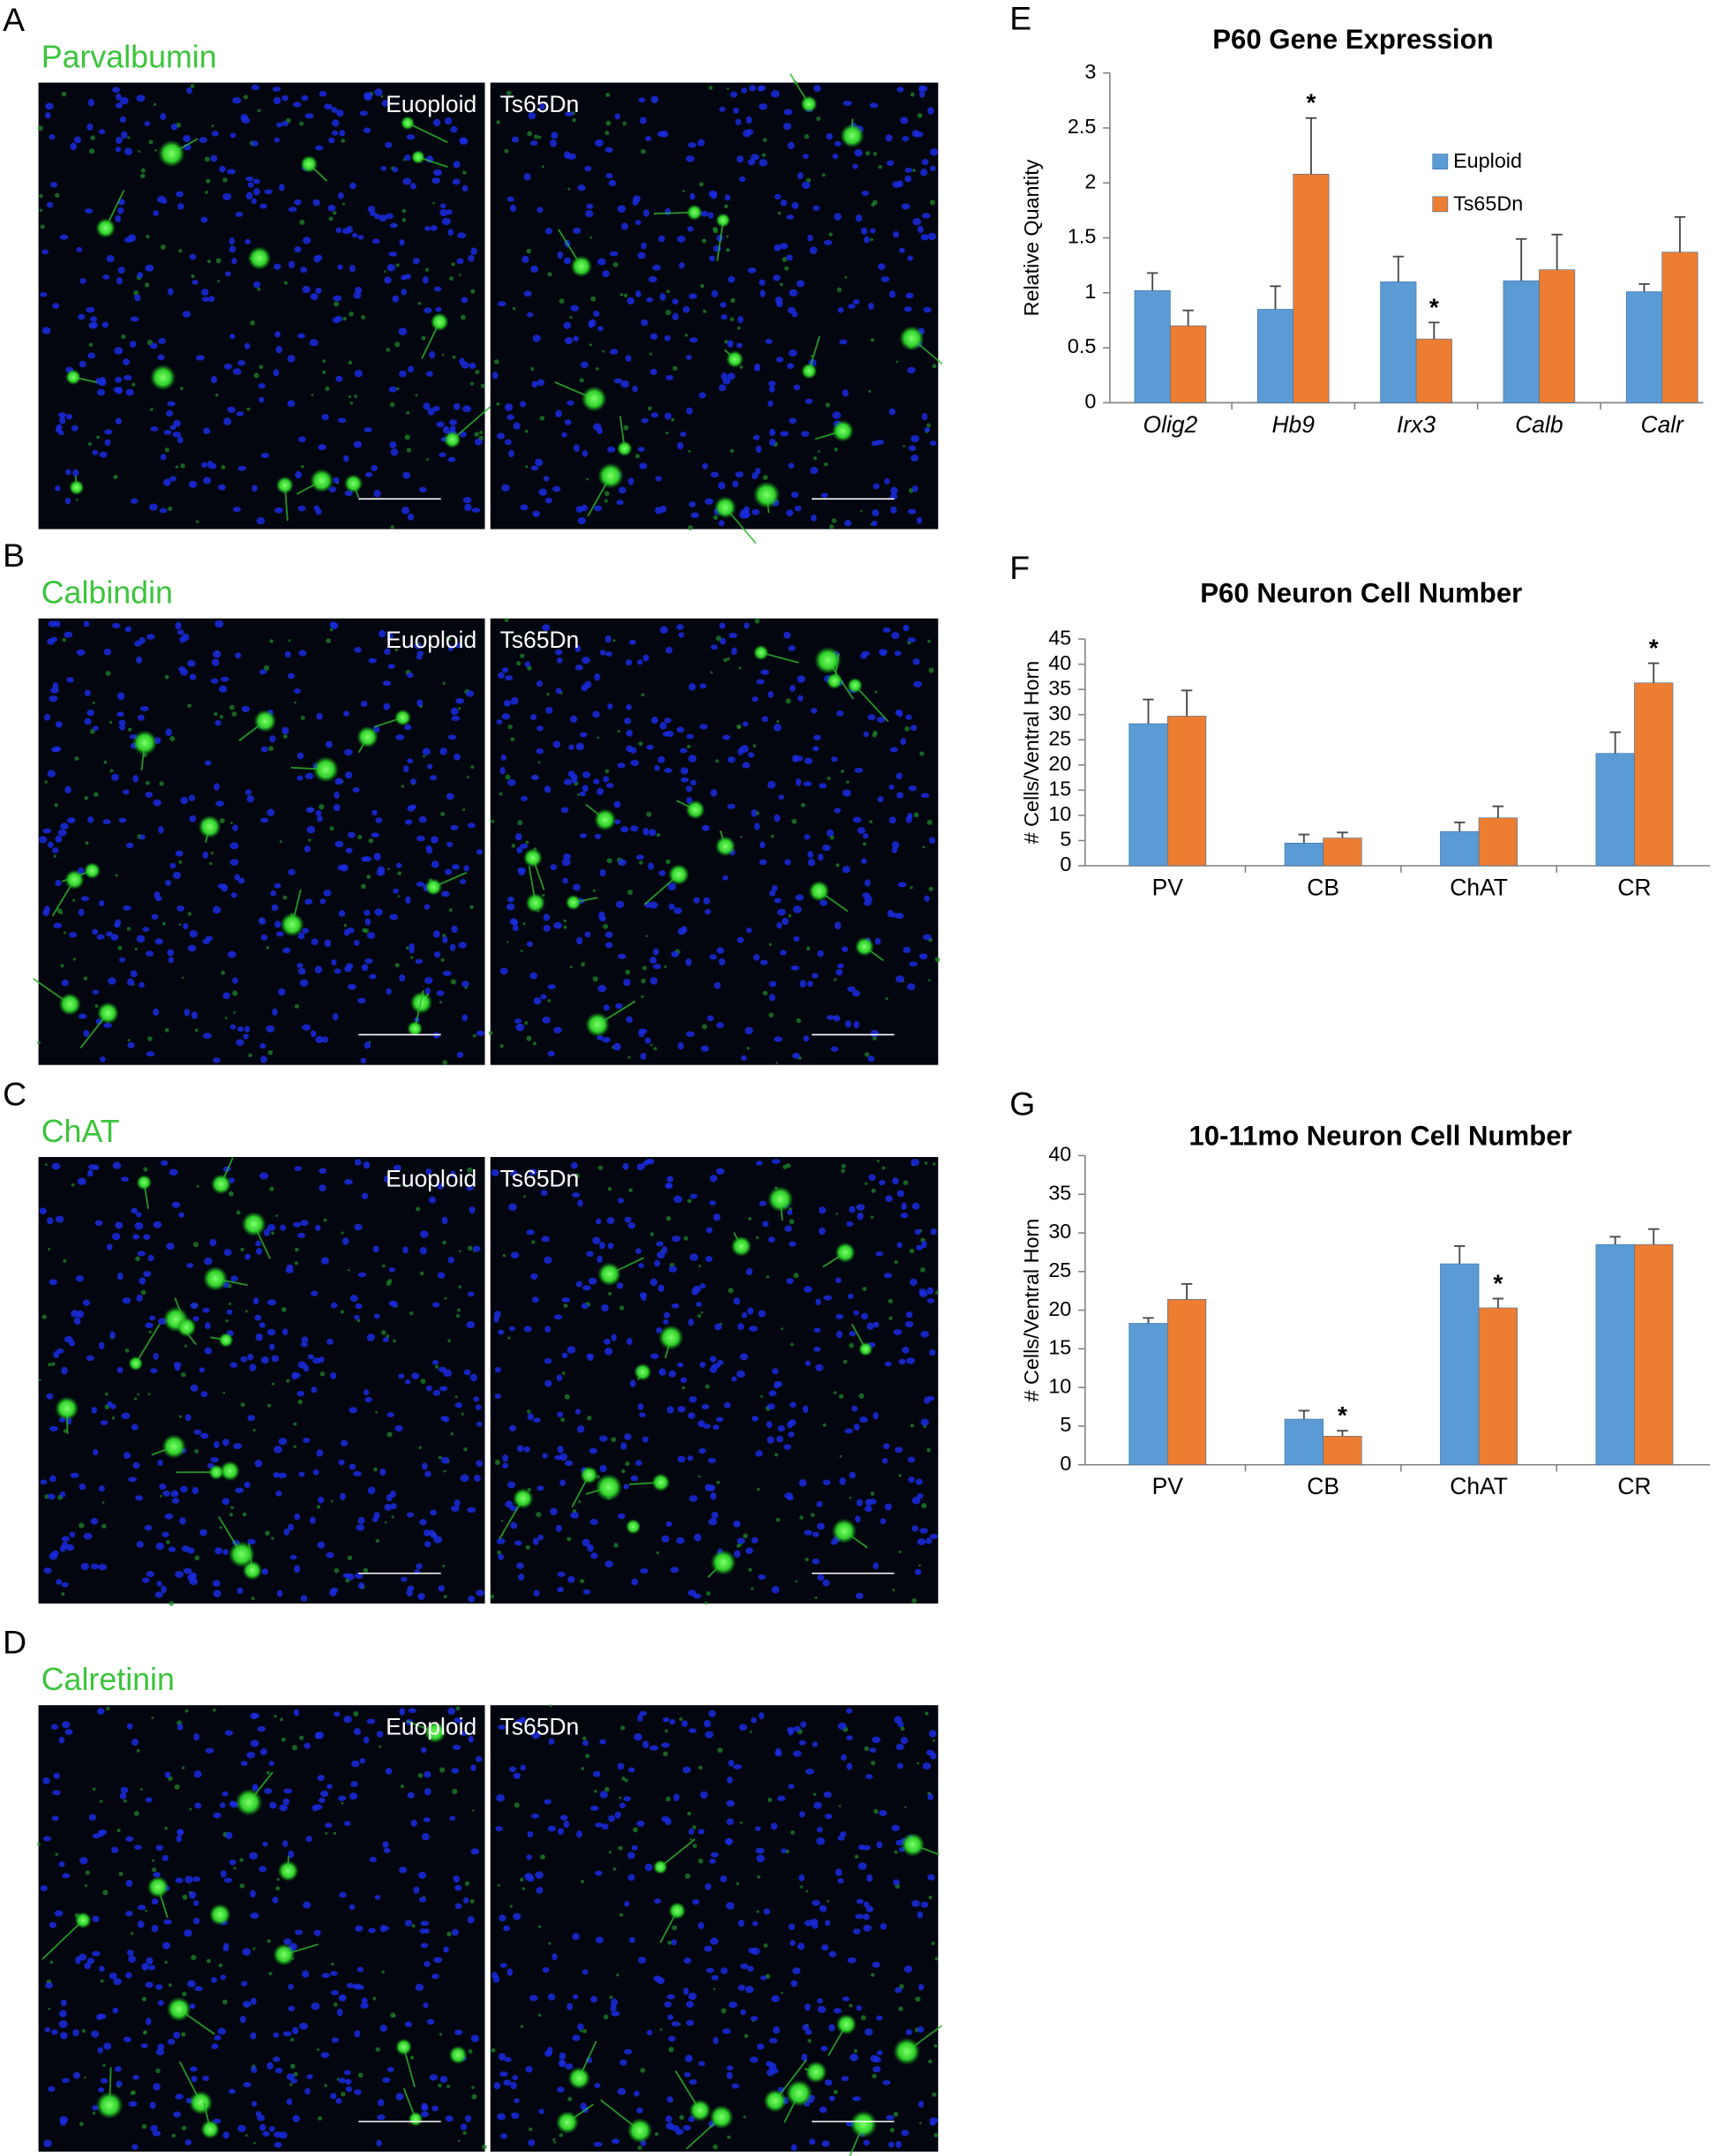  Describe the element at coordinates (1082, 127) in the screenshot. I see `y-tick-label: 2.5` at that location.